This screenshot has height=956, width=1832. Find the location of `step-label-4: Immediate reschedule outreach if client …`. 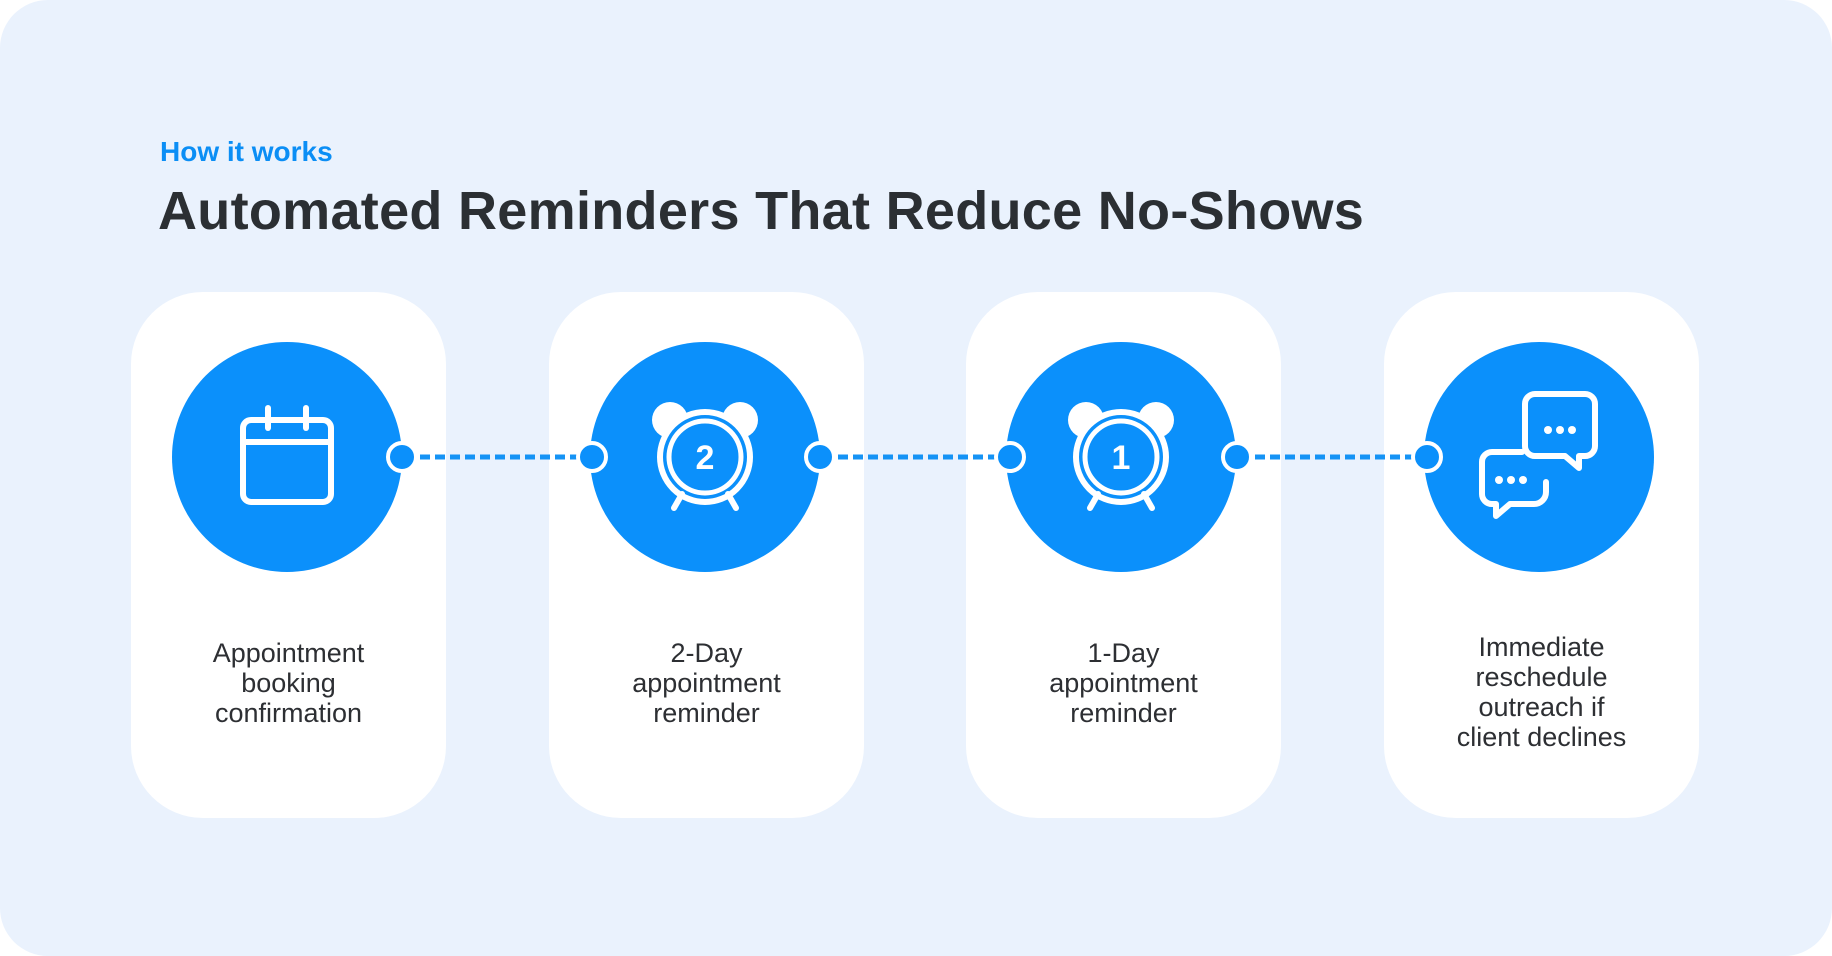

step-label-4: Immediate reschedule outreach if client … is located at coordinates (1541, 692).